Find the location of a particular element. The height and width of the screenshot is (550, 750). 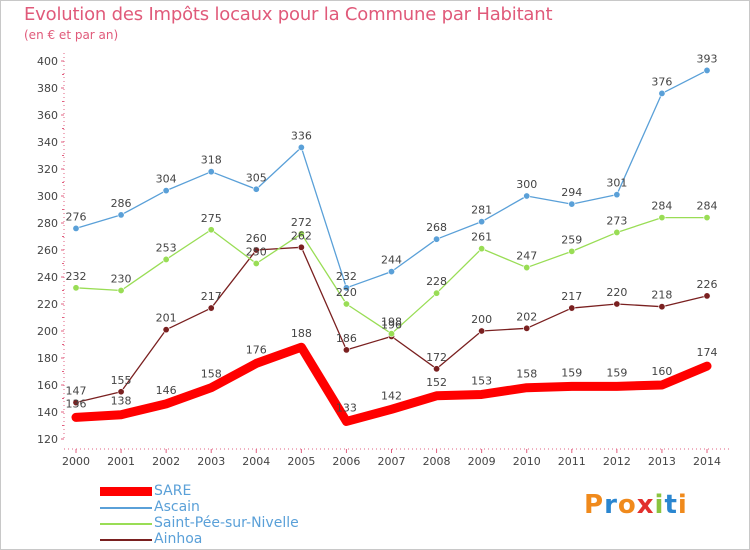

data-label: 393 is located at coordinates (707, 58).